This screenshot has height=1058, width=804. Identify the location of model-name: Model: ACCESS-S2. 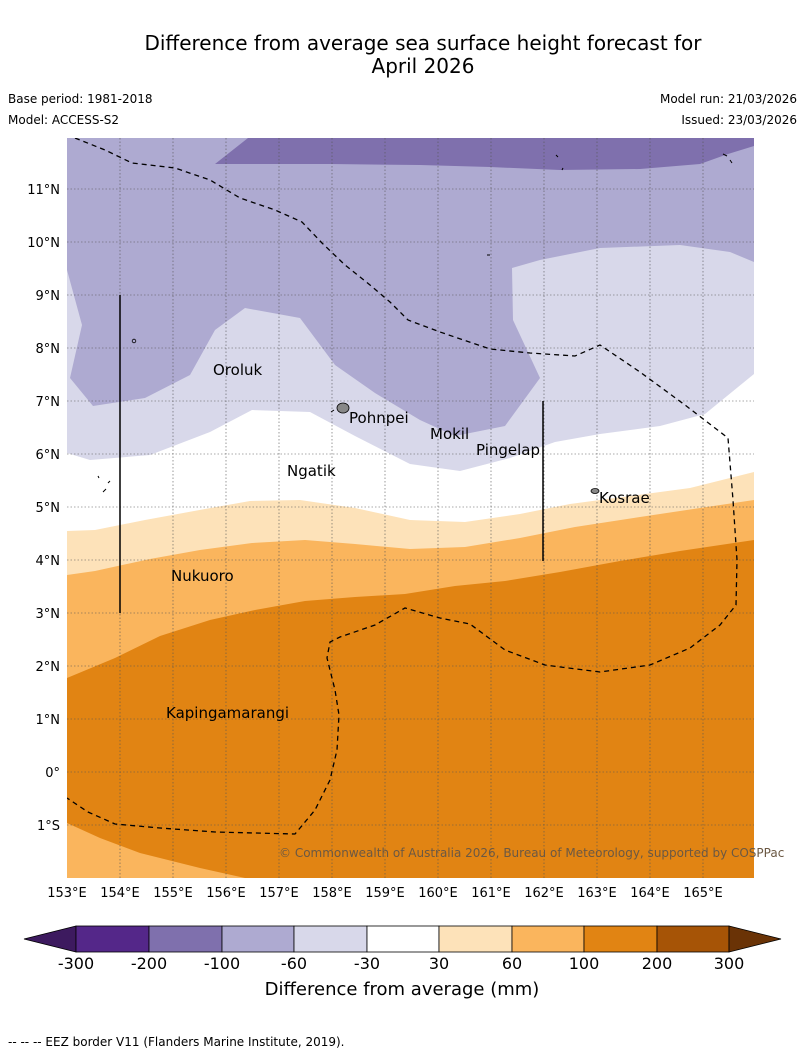
(64, 120).